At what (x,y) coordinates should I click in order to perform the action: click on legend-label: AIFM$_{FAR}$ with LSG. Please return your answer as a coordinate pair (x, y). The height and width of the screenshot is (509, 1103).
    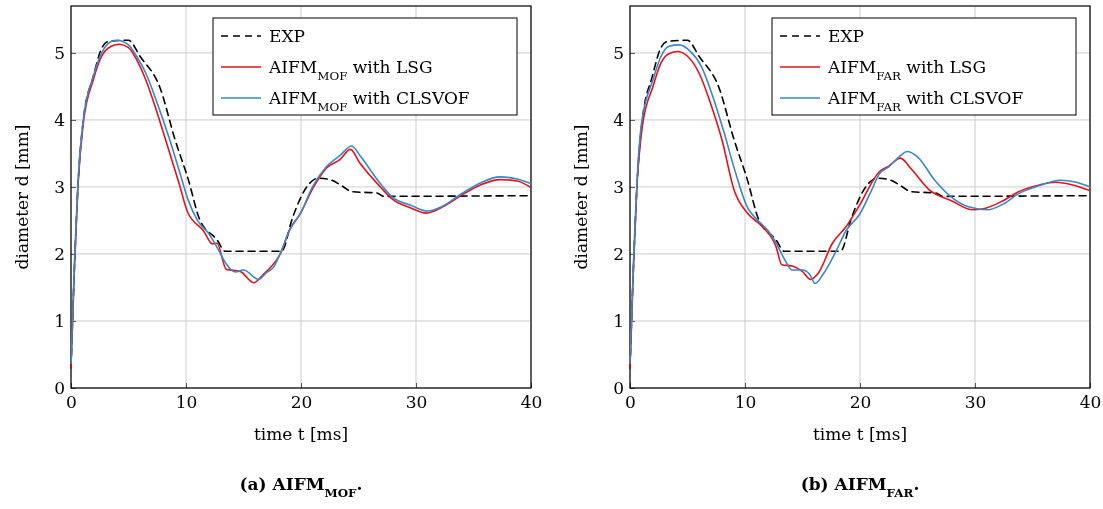
    Looking at the image, I should click on (907, 70).